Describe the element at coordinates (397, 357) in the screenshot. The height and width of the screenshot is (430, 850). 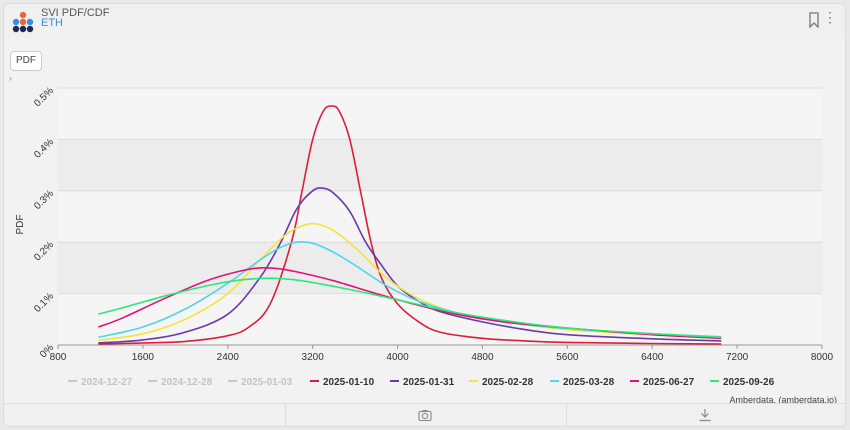
I see `x-tick-label: 4000` at that location.